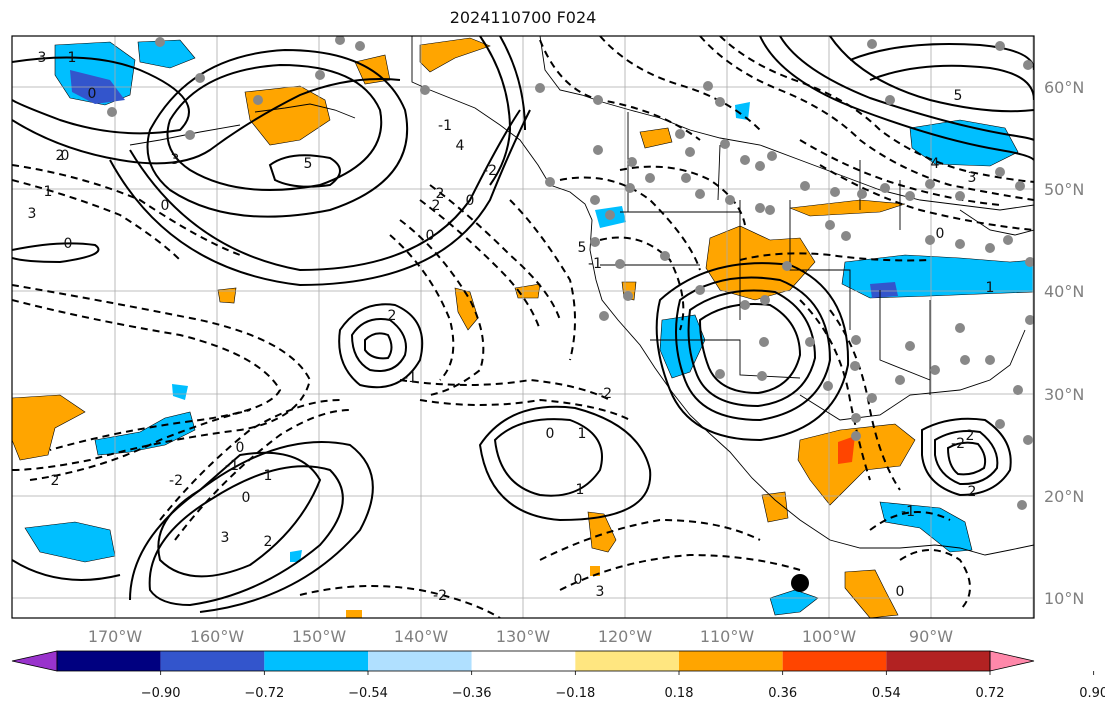  Describe the element at coordinates (990, 693) in the screenshot. I see `colorbar-tick-label: 0.72` at that location.